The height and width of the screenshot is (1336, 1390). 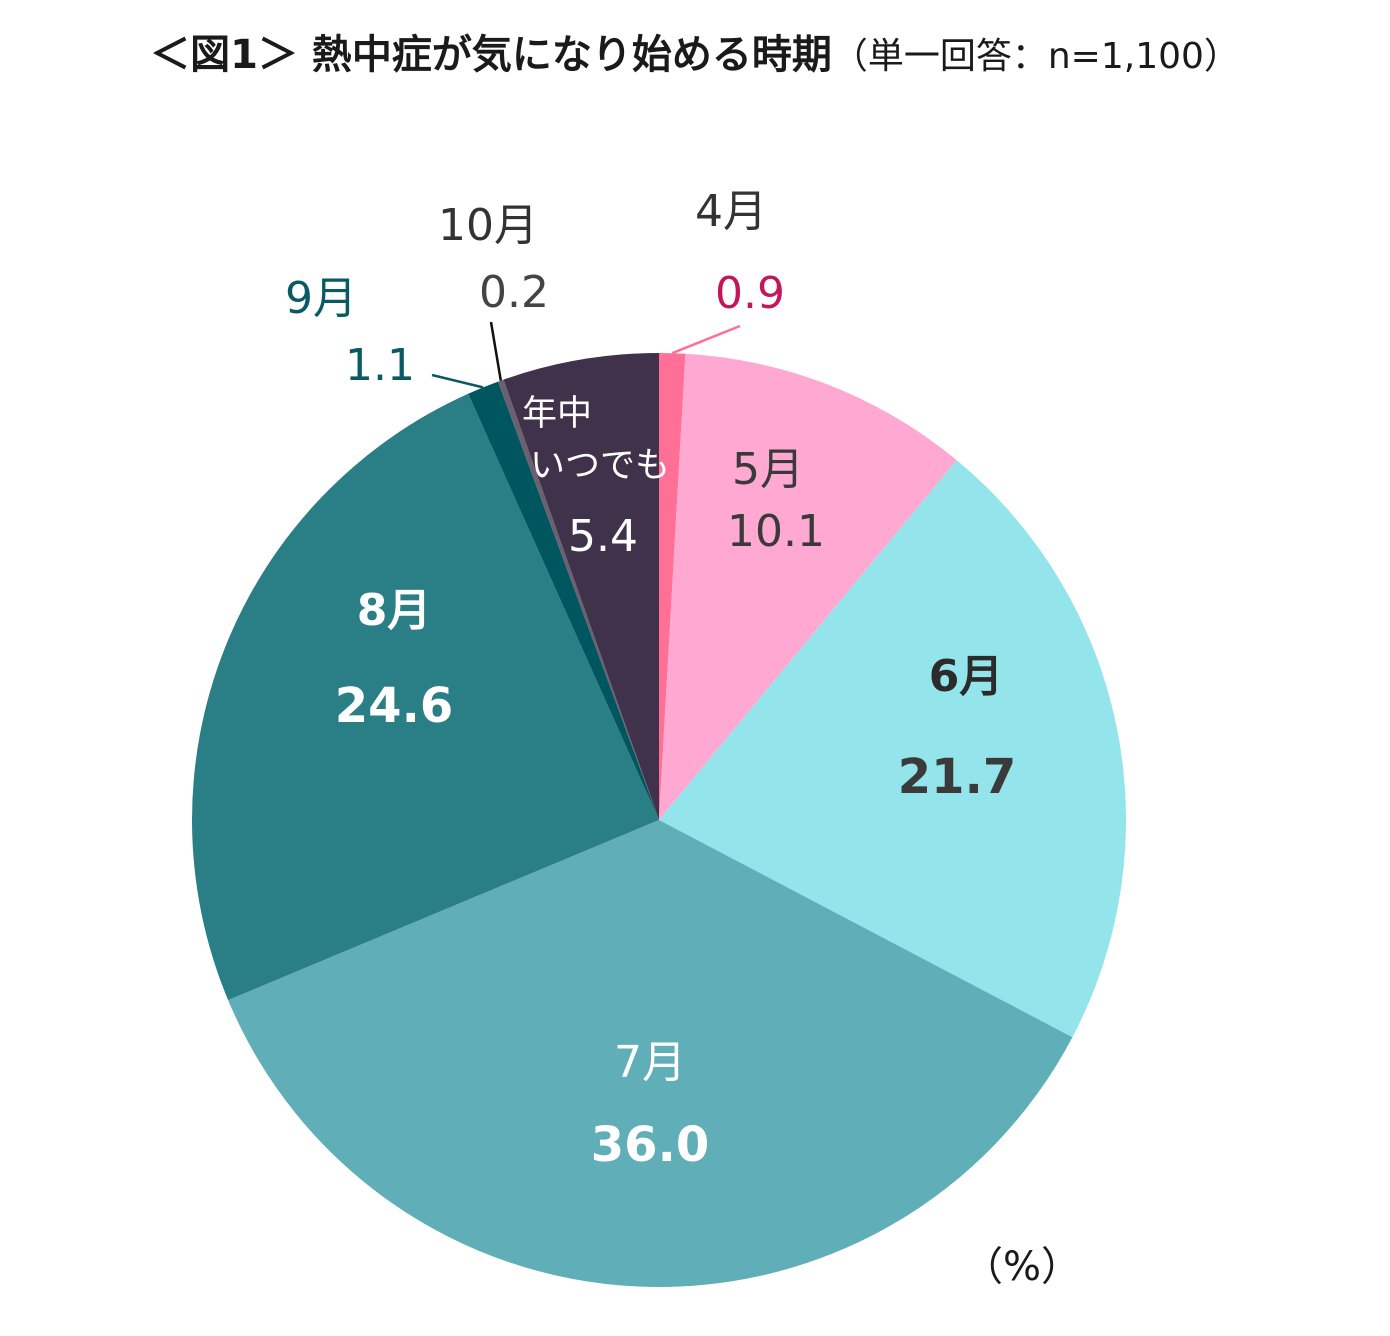 What do you see at coordinates (650, 1062) in the screenshot?
I see `slice-label-3: 7月` at bounding box center [650, 1062].